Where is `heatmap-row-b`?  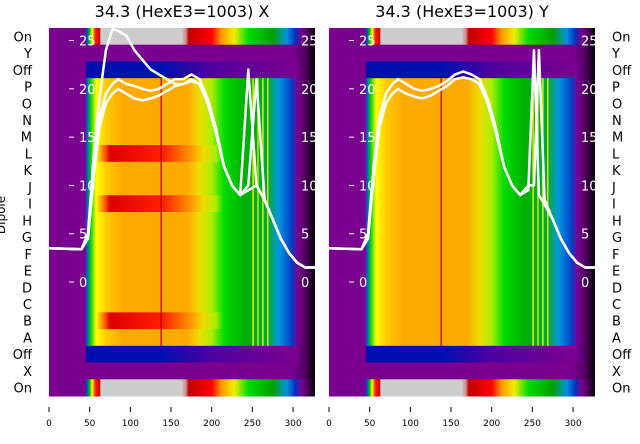 heatmap-row-b is located at coordinates (182, 321).